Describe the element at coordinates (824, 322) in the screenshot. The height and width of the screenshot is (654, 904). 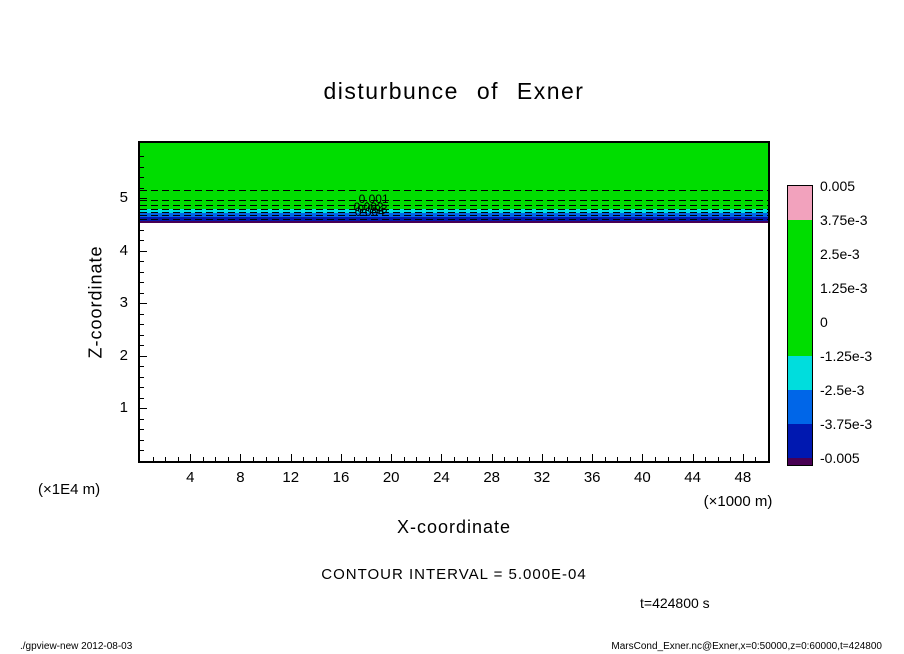
I see `colorbar-tick-label: 0` at that location.